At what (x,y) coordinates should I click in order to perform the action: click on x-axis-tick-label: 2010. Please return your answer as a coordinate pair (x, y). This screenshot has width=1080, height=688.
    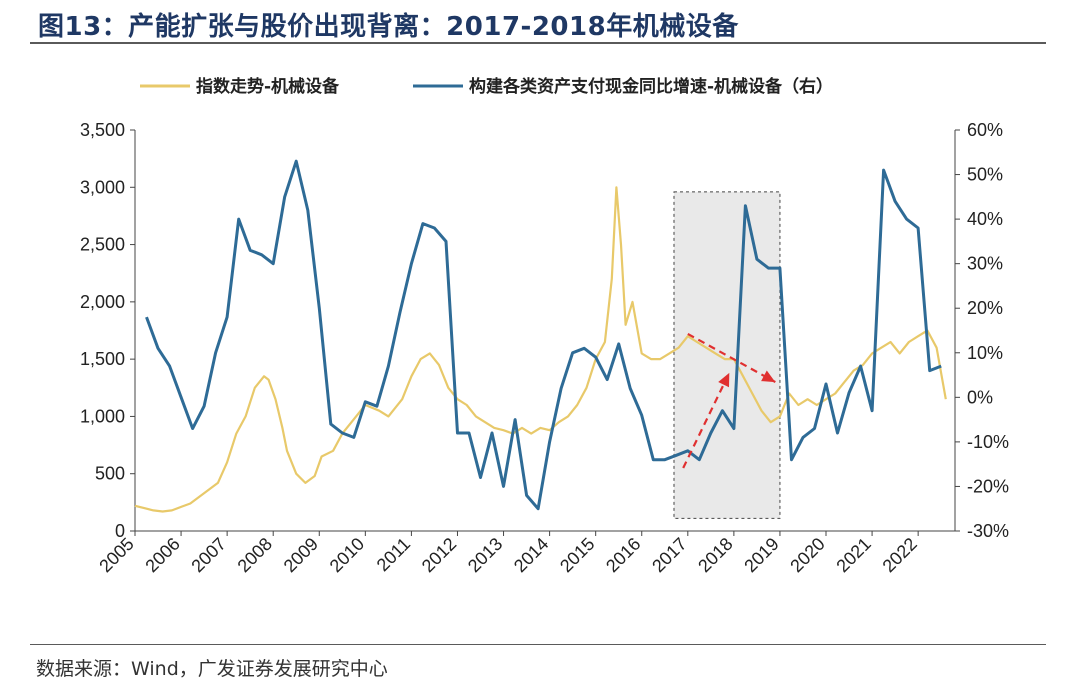
    Looking at the image, I should click on (347, 555).